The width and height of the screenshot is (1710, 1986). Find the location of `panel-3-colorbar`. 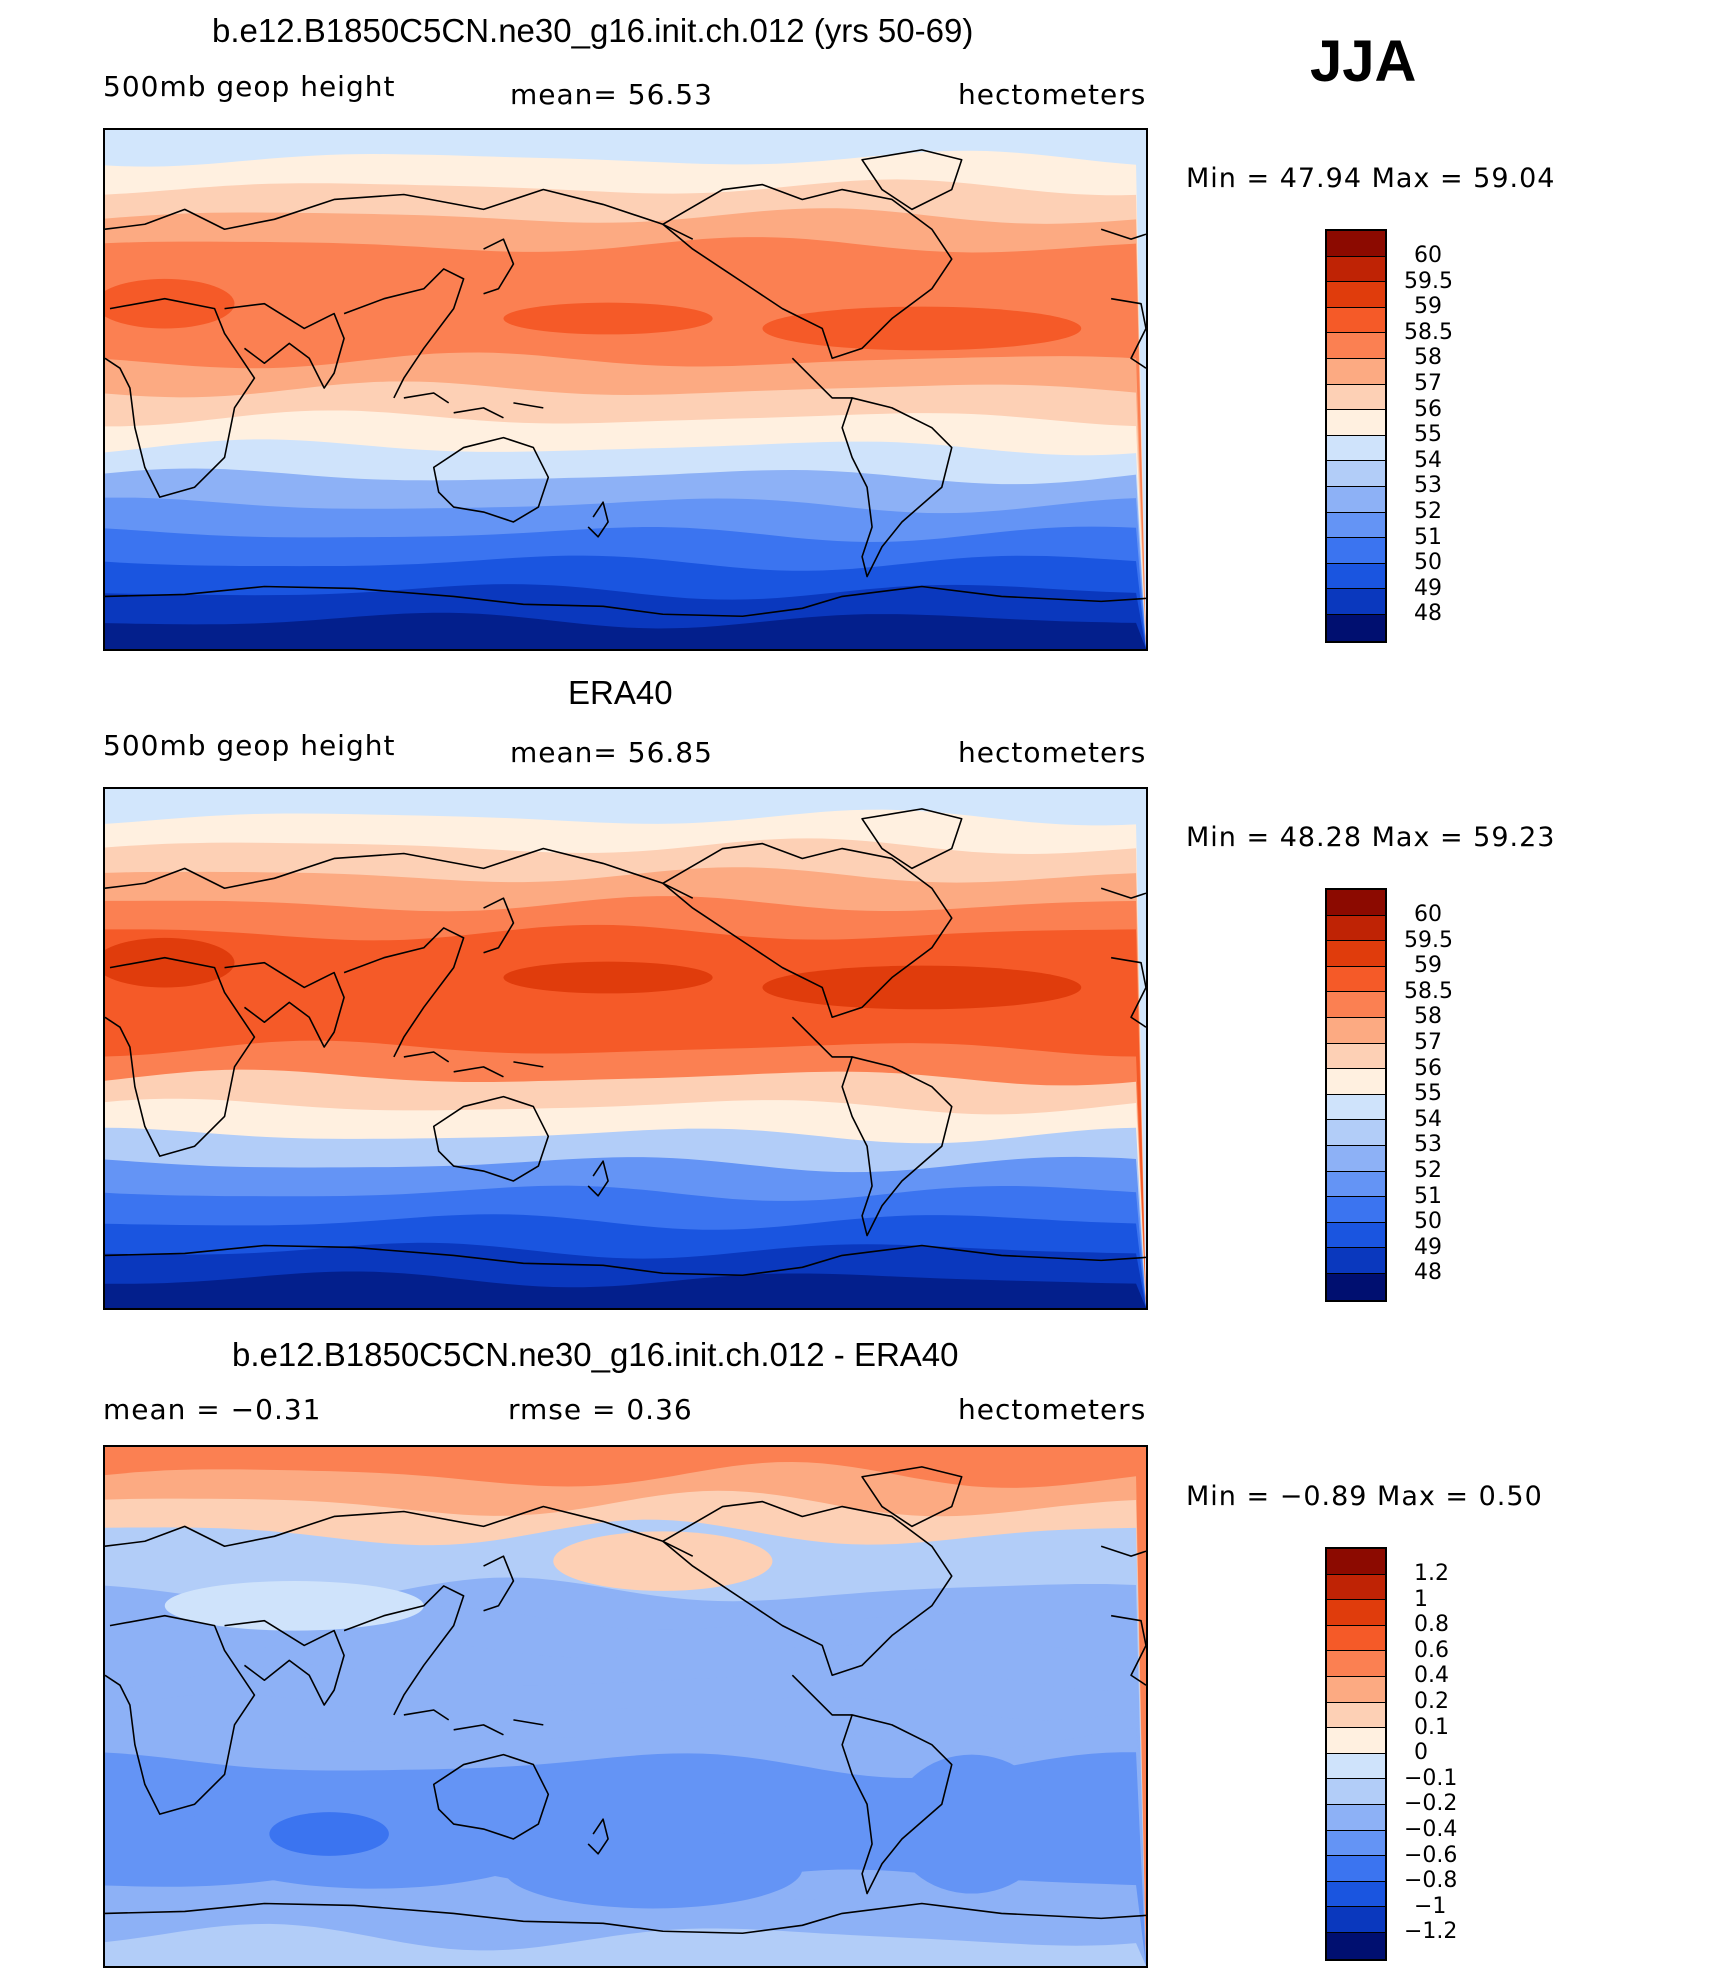

panel-3-colorbar is located at coordinates (1356, 1754).